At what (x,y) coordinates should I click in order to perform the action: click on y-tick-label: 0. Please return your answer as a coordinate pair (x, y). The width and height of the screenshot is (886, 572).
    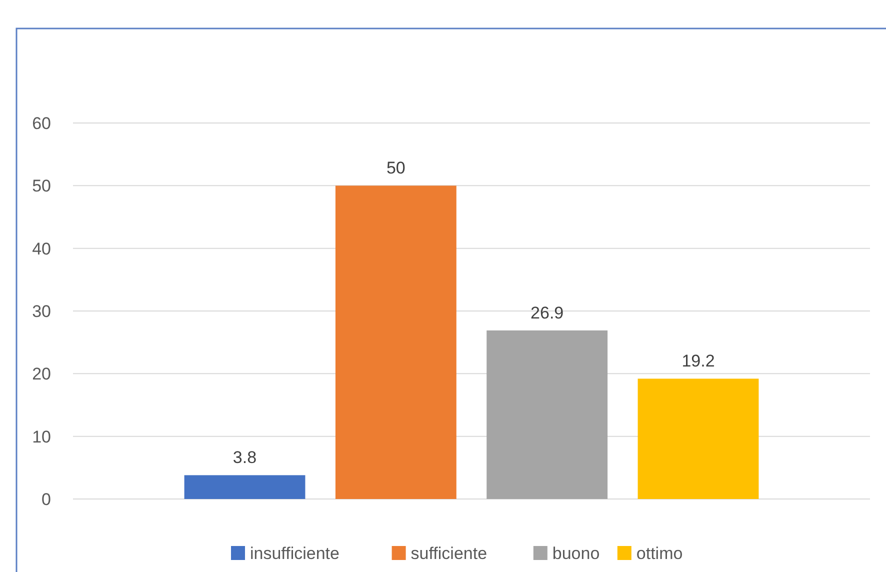
    Looking at the image, I should click on (46, 499).